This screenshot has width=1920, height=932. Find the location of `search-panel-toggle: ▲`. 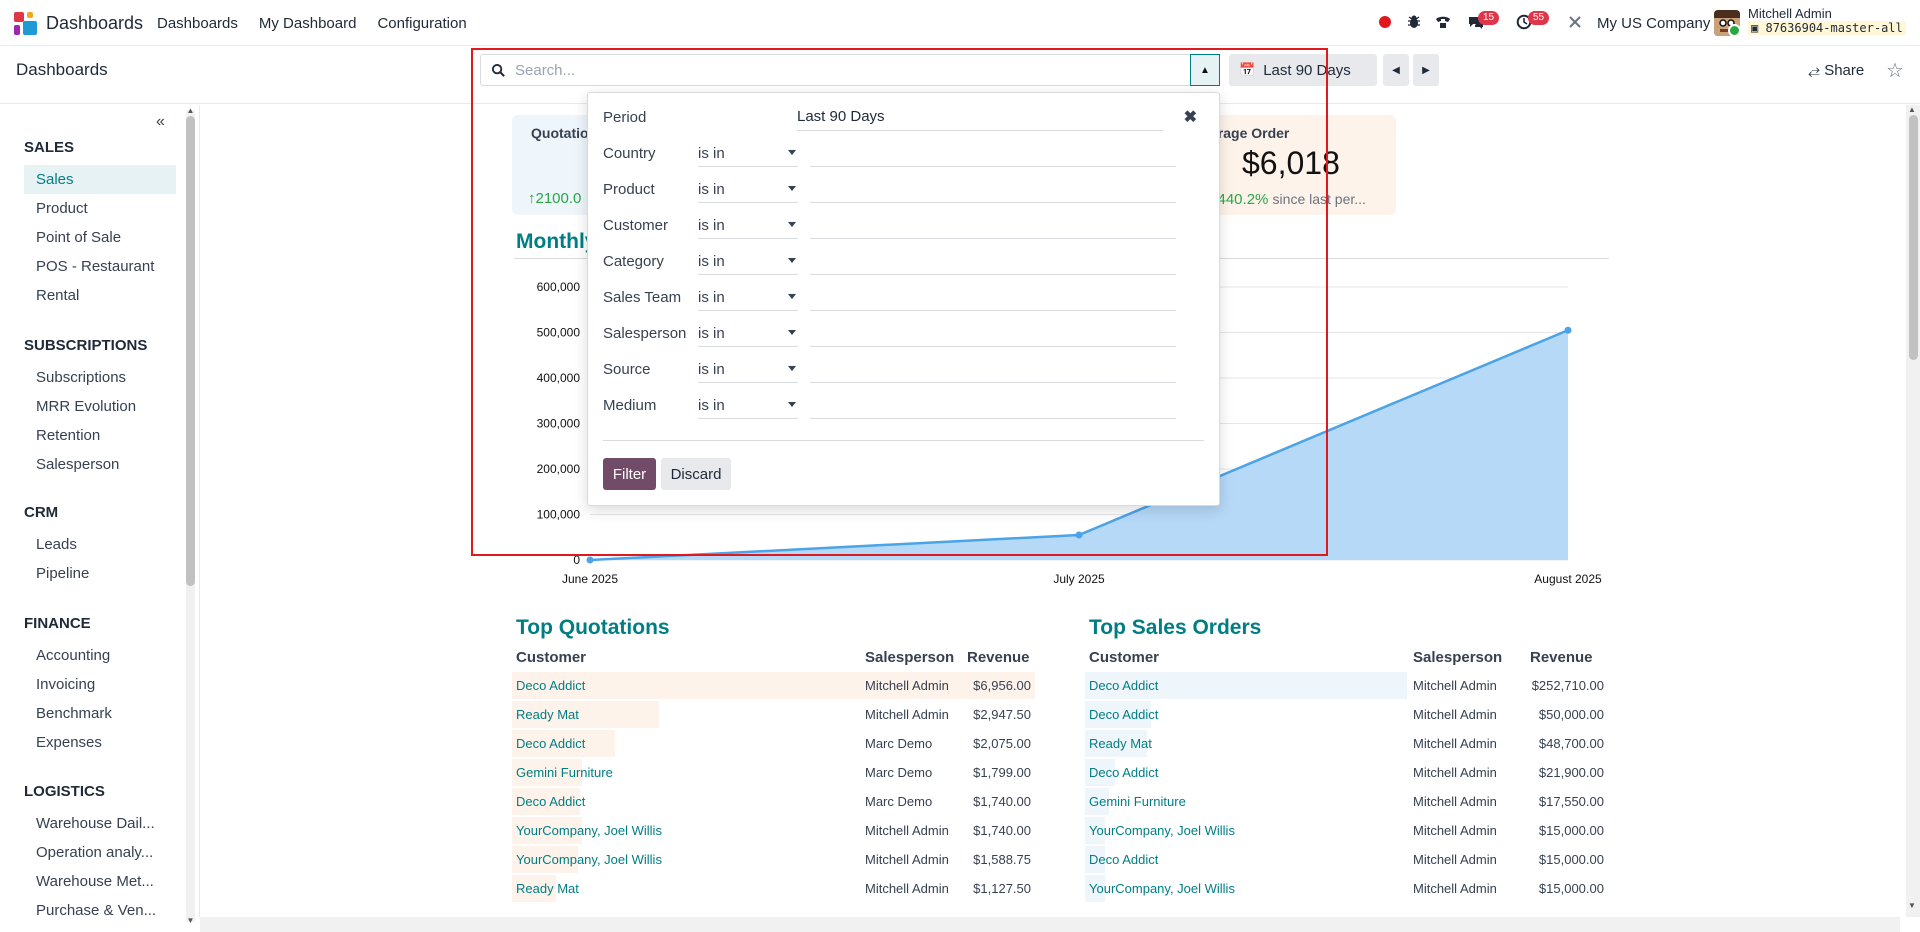

search-panel-toggle: ▲ is located at coordinates (1205, 70).